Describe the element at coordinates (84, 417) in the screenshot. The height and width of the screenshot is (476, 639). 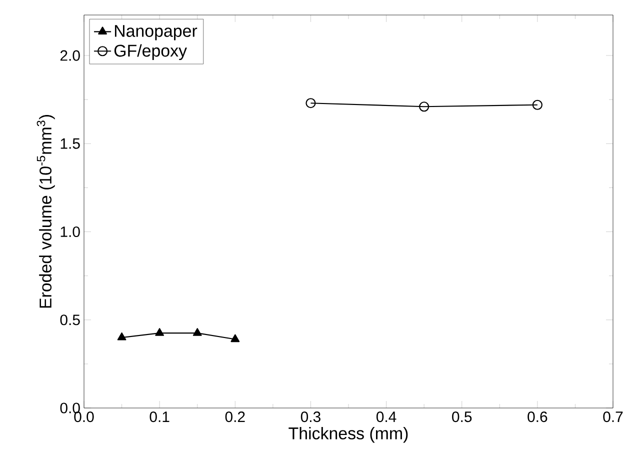
I see `x-tick-label: 0.0` at that location.